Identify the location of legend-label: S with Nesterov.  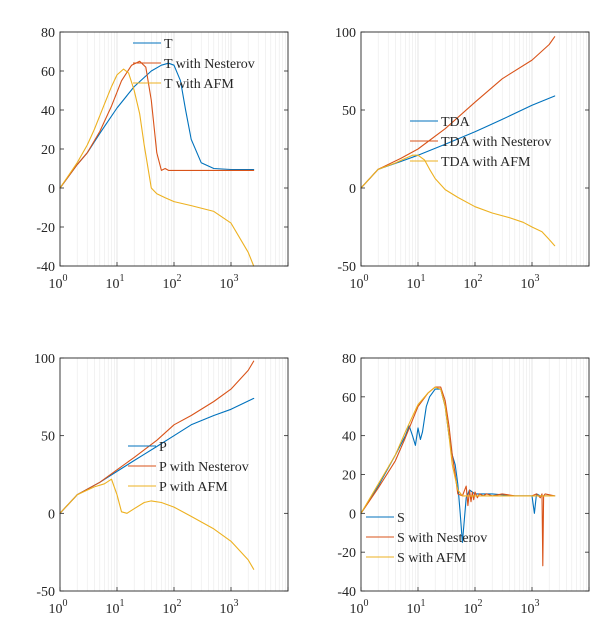
(442, 538).